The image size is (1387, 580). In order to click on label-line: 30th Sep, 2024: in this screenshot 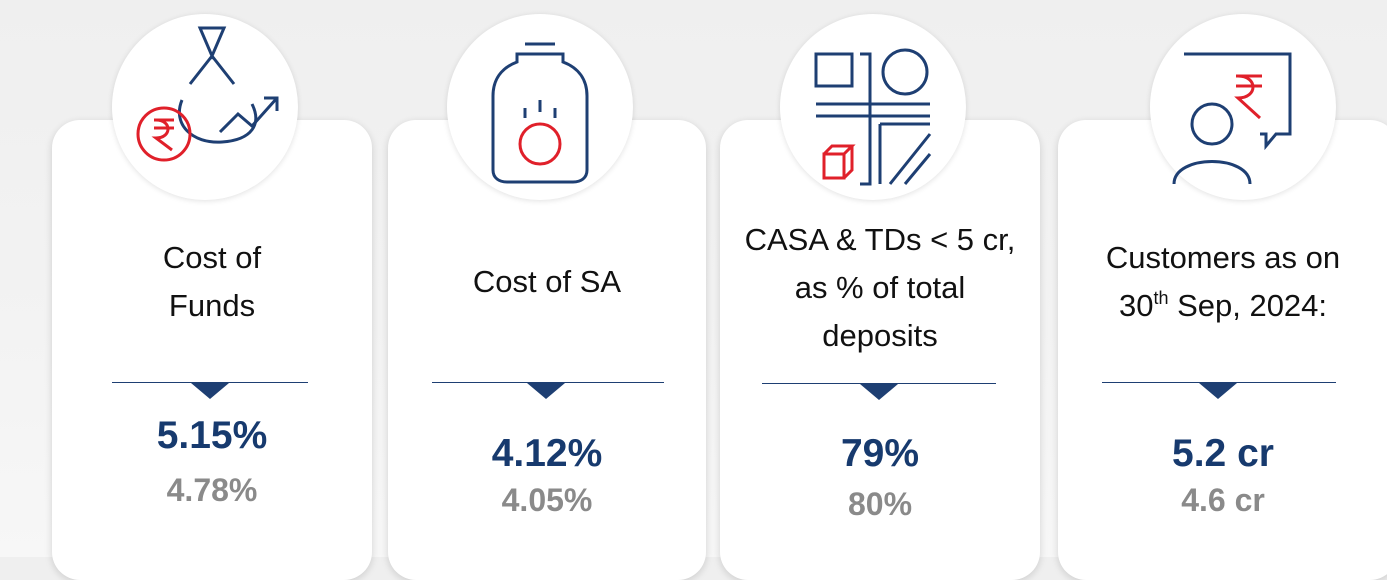, I will do `click(1222, 306)`.